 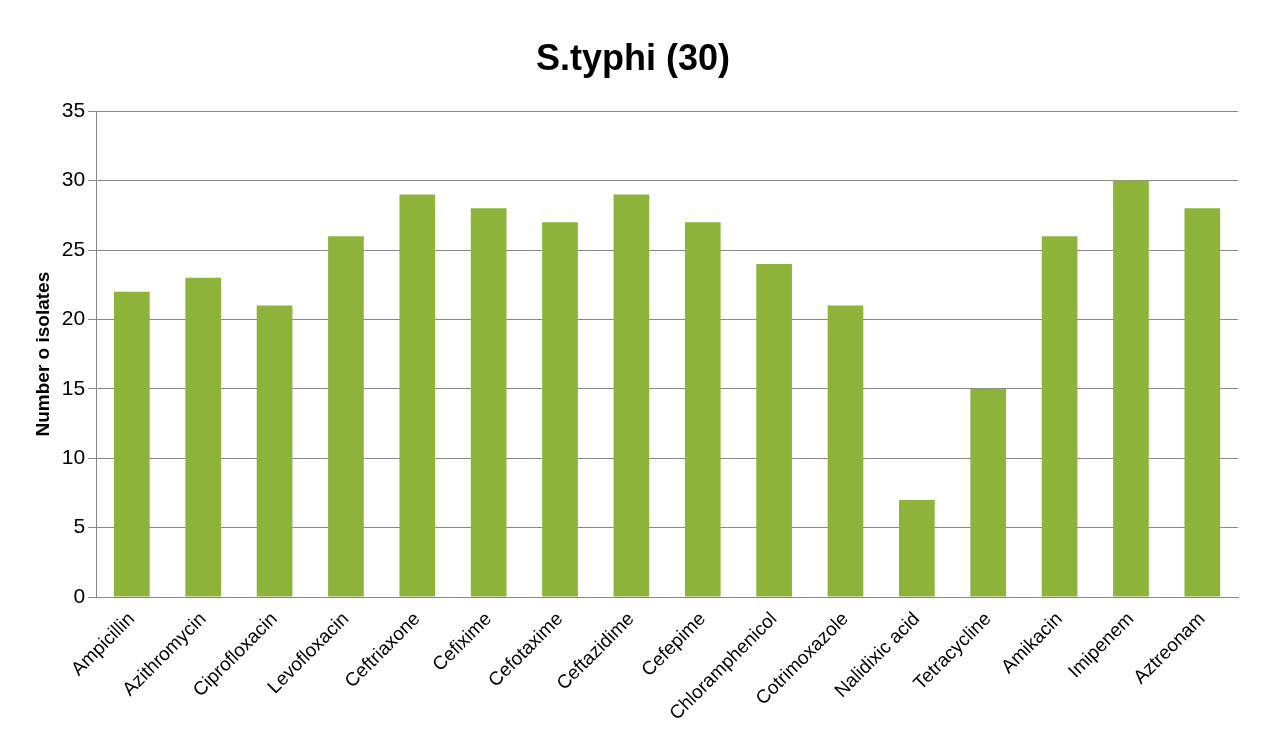 What do you see at coordinates (73, 387) in the screenshot?
I see `y-tick-label: 15` at bounding box center [73, 387].